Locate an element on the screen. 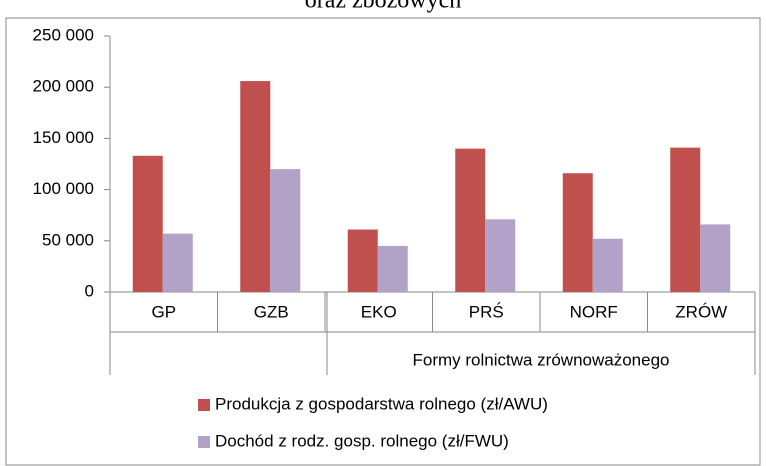 Image resolution: width=766 pixels, height=466 pixels. x-tick-label: GP is located at coordinates (163, 311).